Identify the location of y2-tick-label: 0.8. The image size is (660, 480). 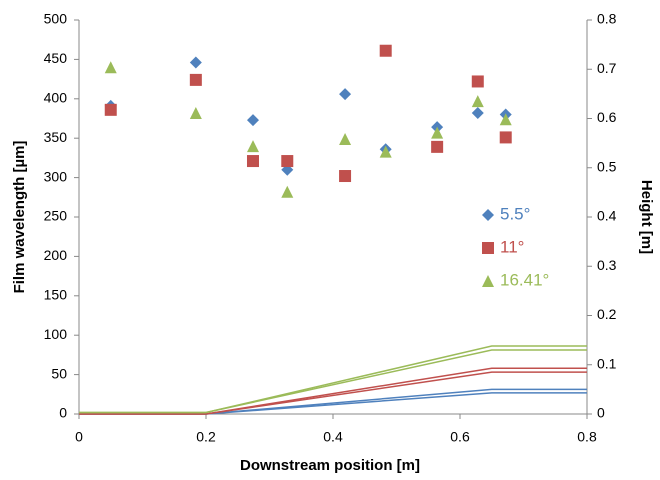
(607, 19).